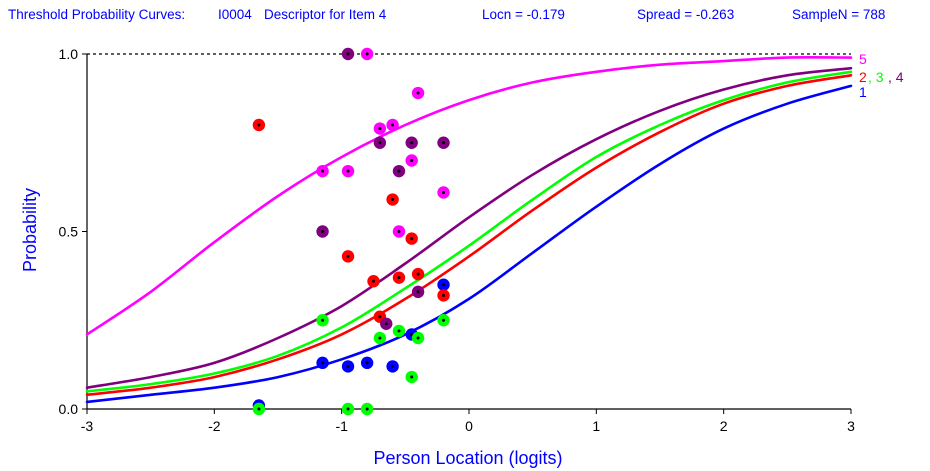  I want to click on curve-label: 5, so click(863, 59).